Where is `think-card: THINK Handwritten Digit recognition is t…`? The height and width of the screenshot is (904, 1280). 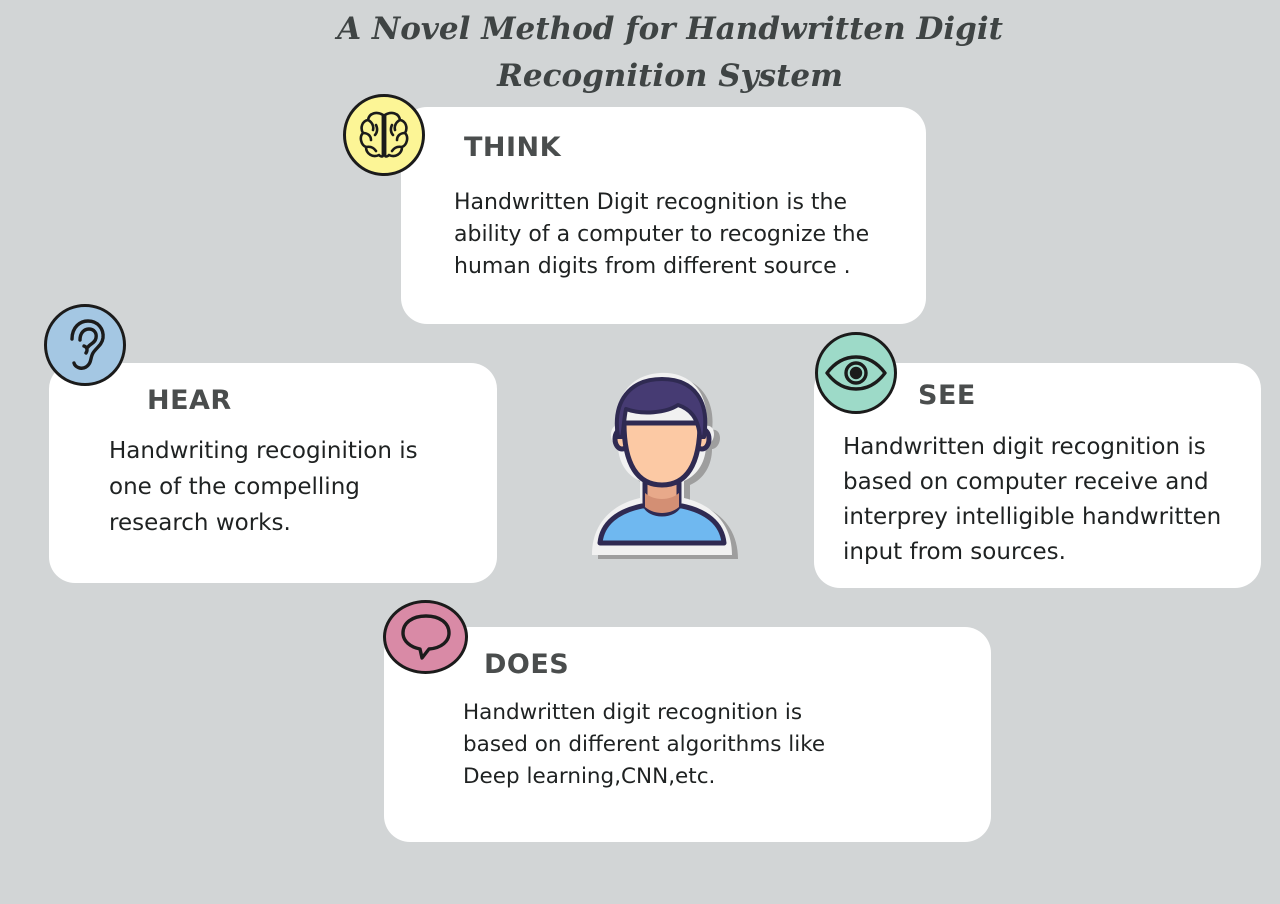
think-card: THINK Handwritten Digit recognition is t… is located at coordinates (663, 215).